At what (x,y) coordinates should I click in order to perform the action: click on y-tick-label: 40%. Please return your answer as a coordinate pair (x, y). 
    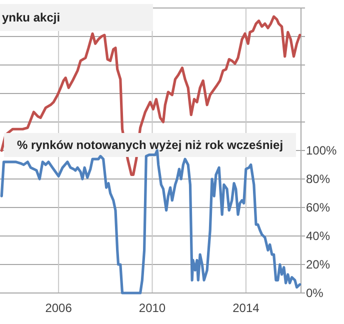
    Looking at the image, I should click on (318, 236).